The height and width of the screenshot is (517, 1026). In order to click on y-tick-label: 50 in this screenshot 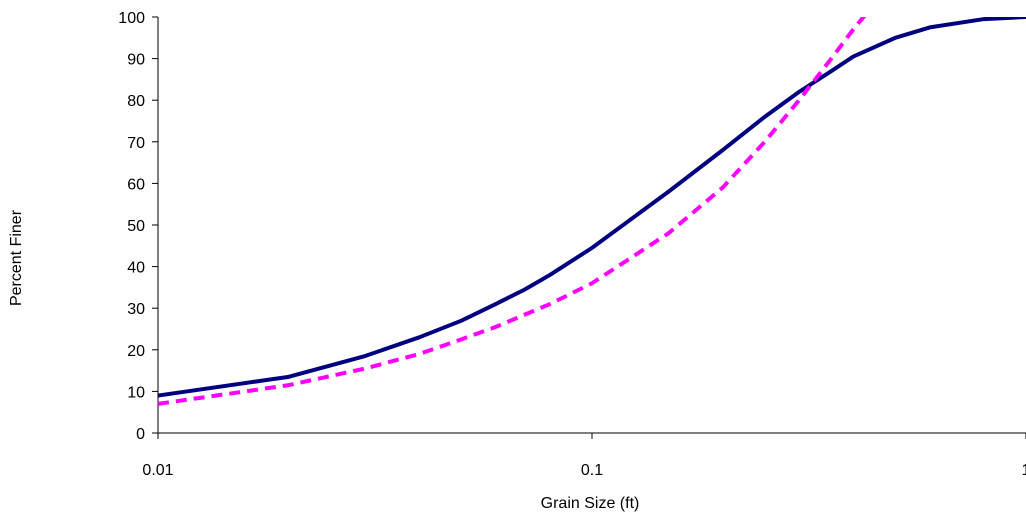, I will do `click(136, 226)`.